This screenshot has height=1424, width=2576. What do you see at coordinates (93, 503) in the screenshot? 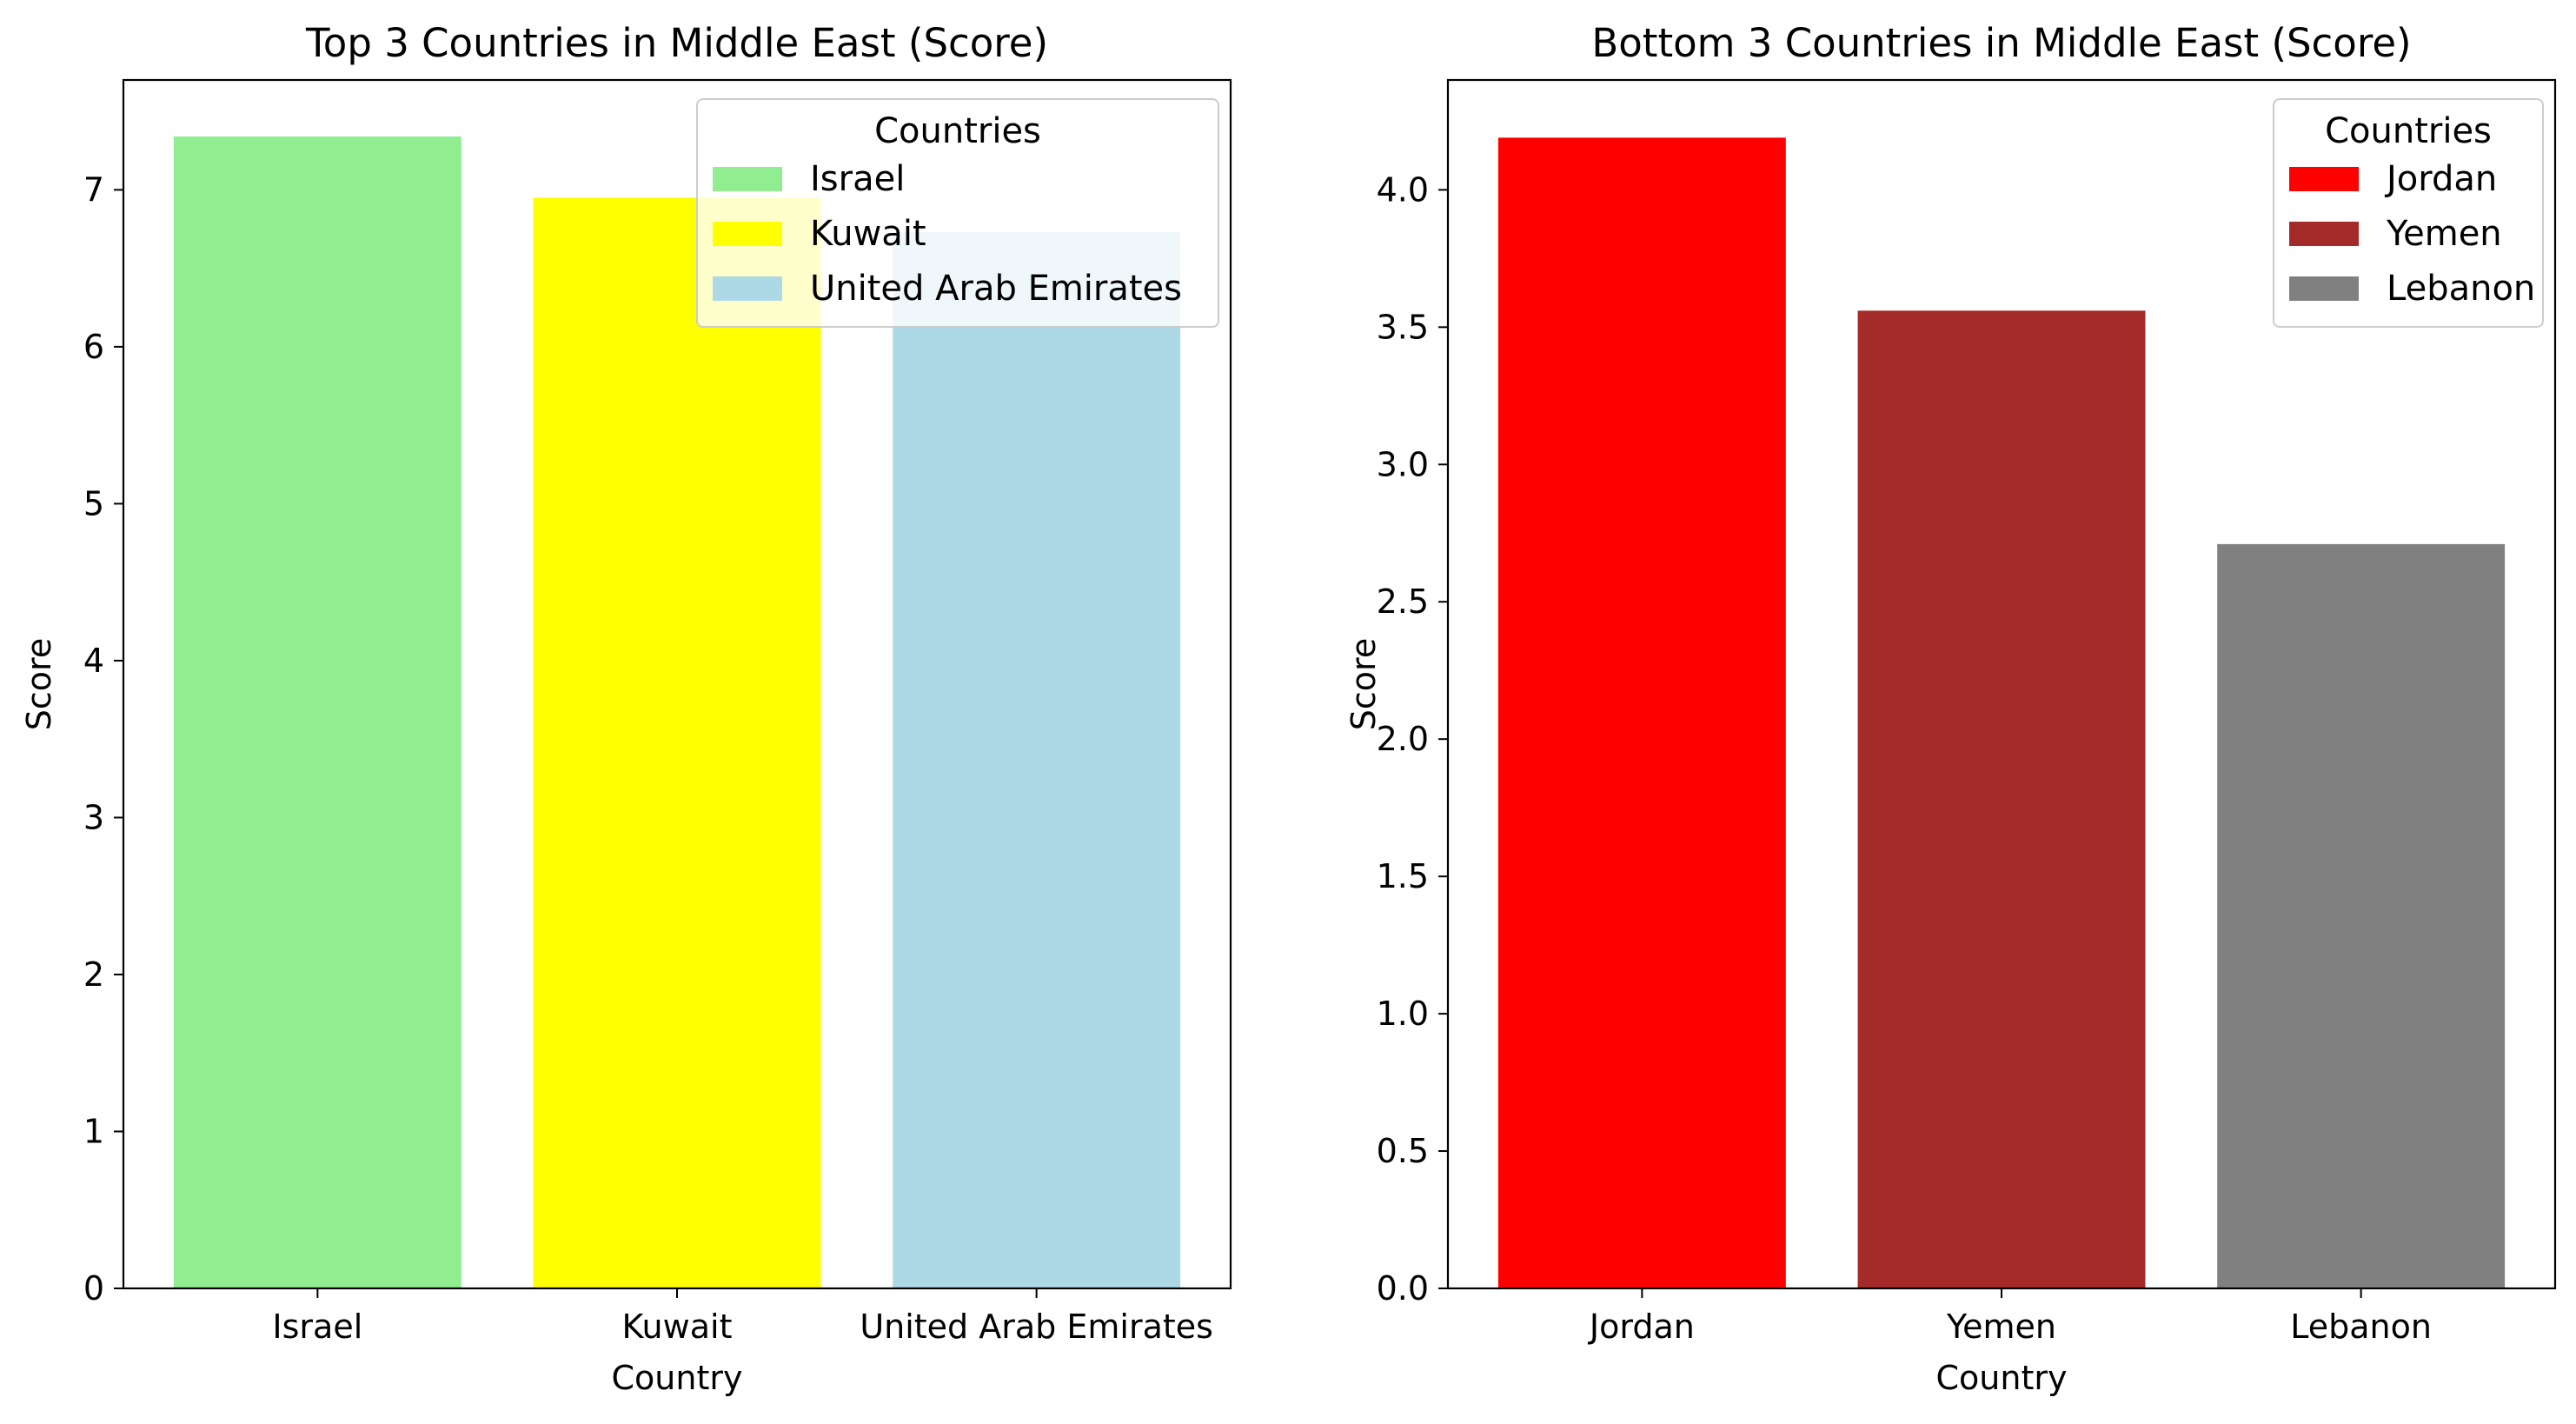
I see `top3-ytick-label: 5` at bounding box center [93, 503].